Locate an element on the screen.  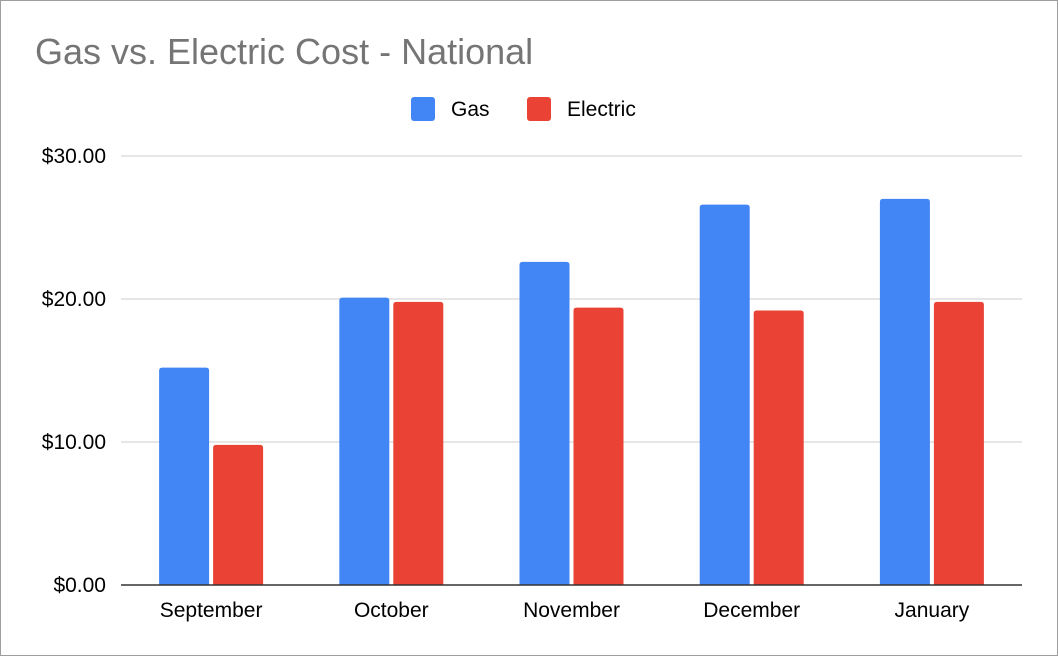
x-axis-labels: September October November December January is located at coordinates (565, 610).